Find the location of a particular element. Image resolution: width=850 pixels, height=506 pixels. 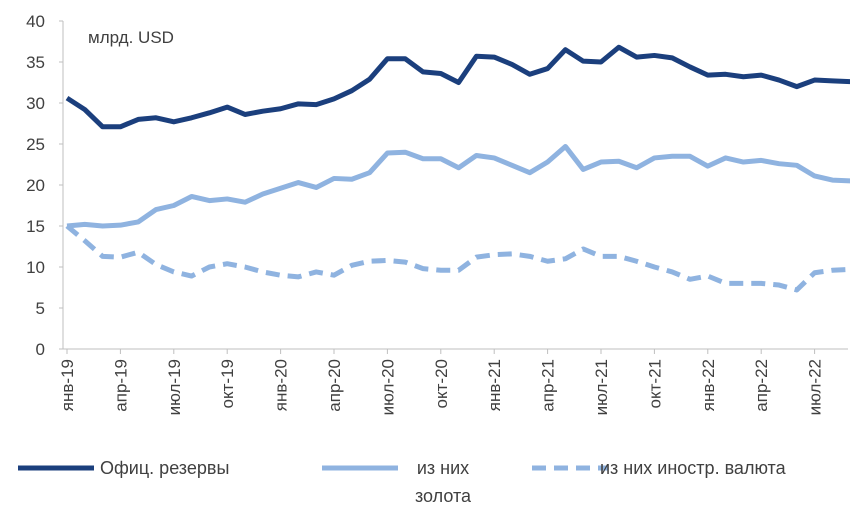

legend-label: Офиц. резервы is located at coordinates (165, 468).